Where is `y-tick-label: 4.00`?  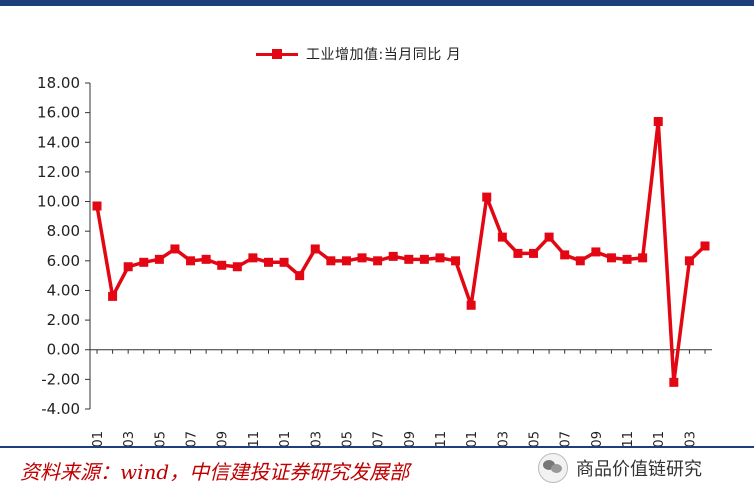 y-tick-label: 4.00 is located at coordinates (63, 290).